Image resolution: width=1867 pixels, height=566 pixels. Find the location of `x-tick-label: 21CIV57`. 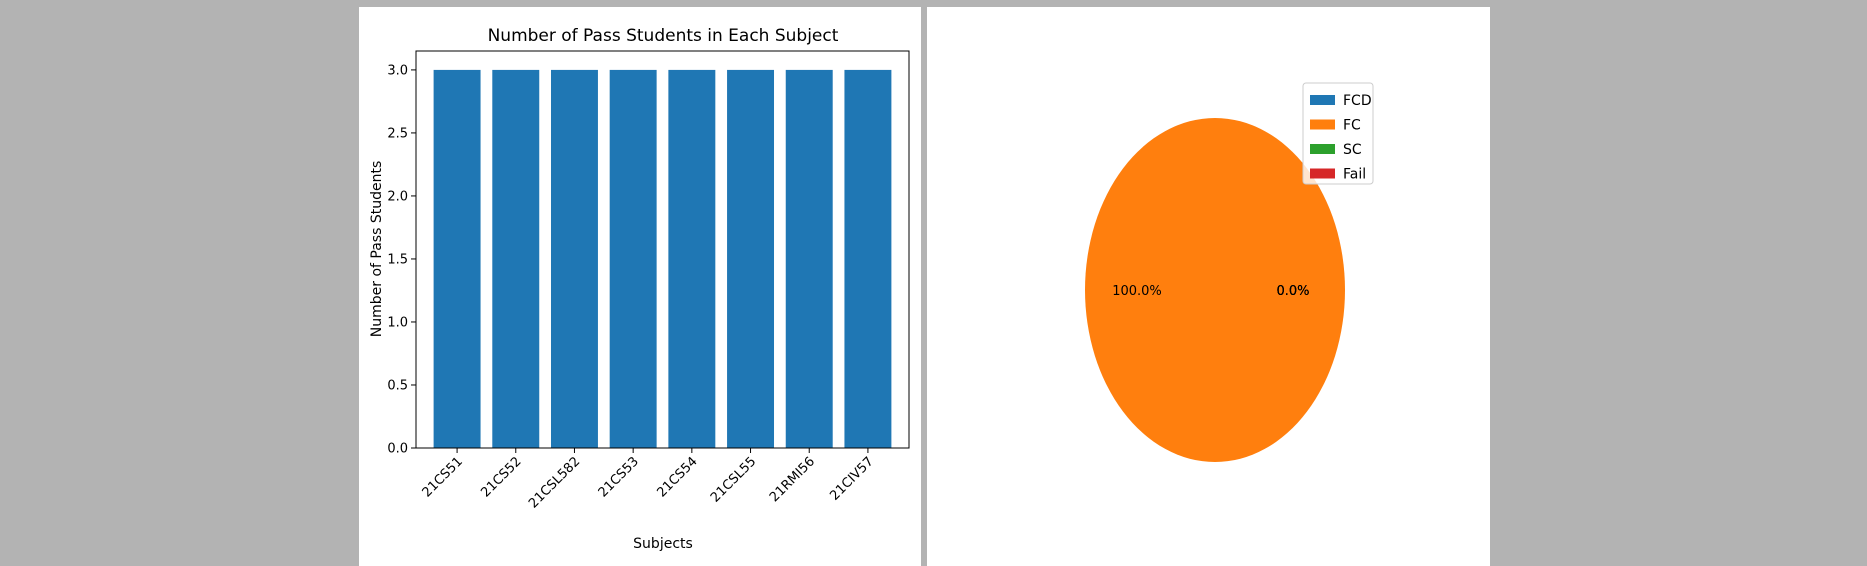

x-tick-label: 21CIV57 is located at coordinates (851, 478).